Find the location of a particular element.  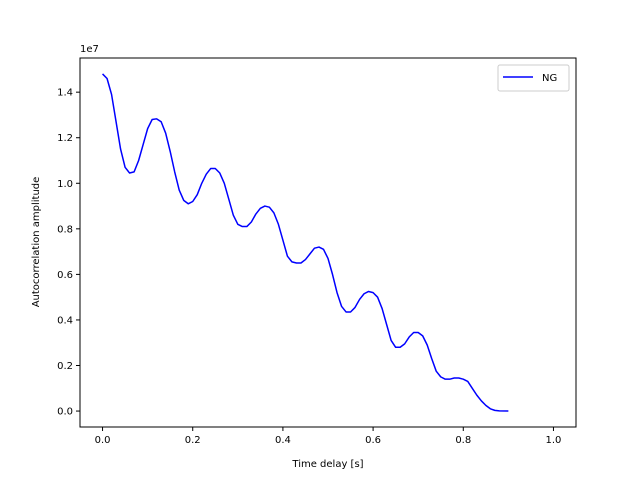

legend-box is located at coordinates (533, 78).